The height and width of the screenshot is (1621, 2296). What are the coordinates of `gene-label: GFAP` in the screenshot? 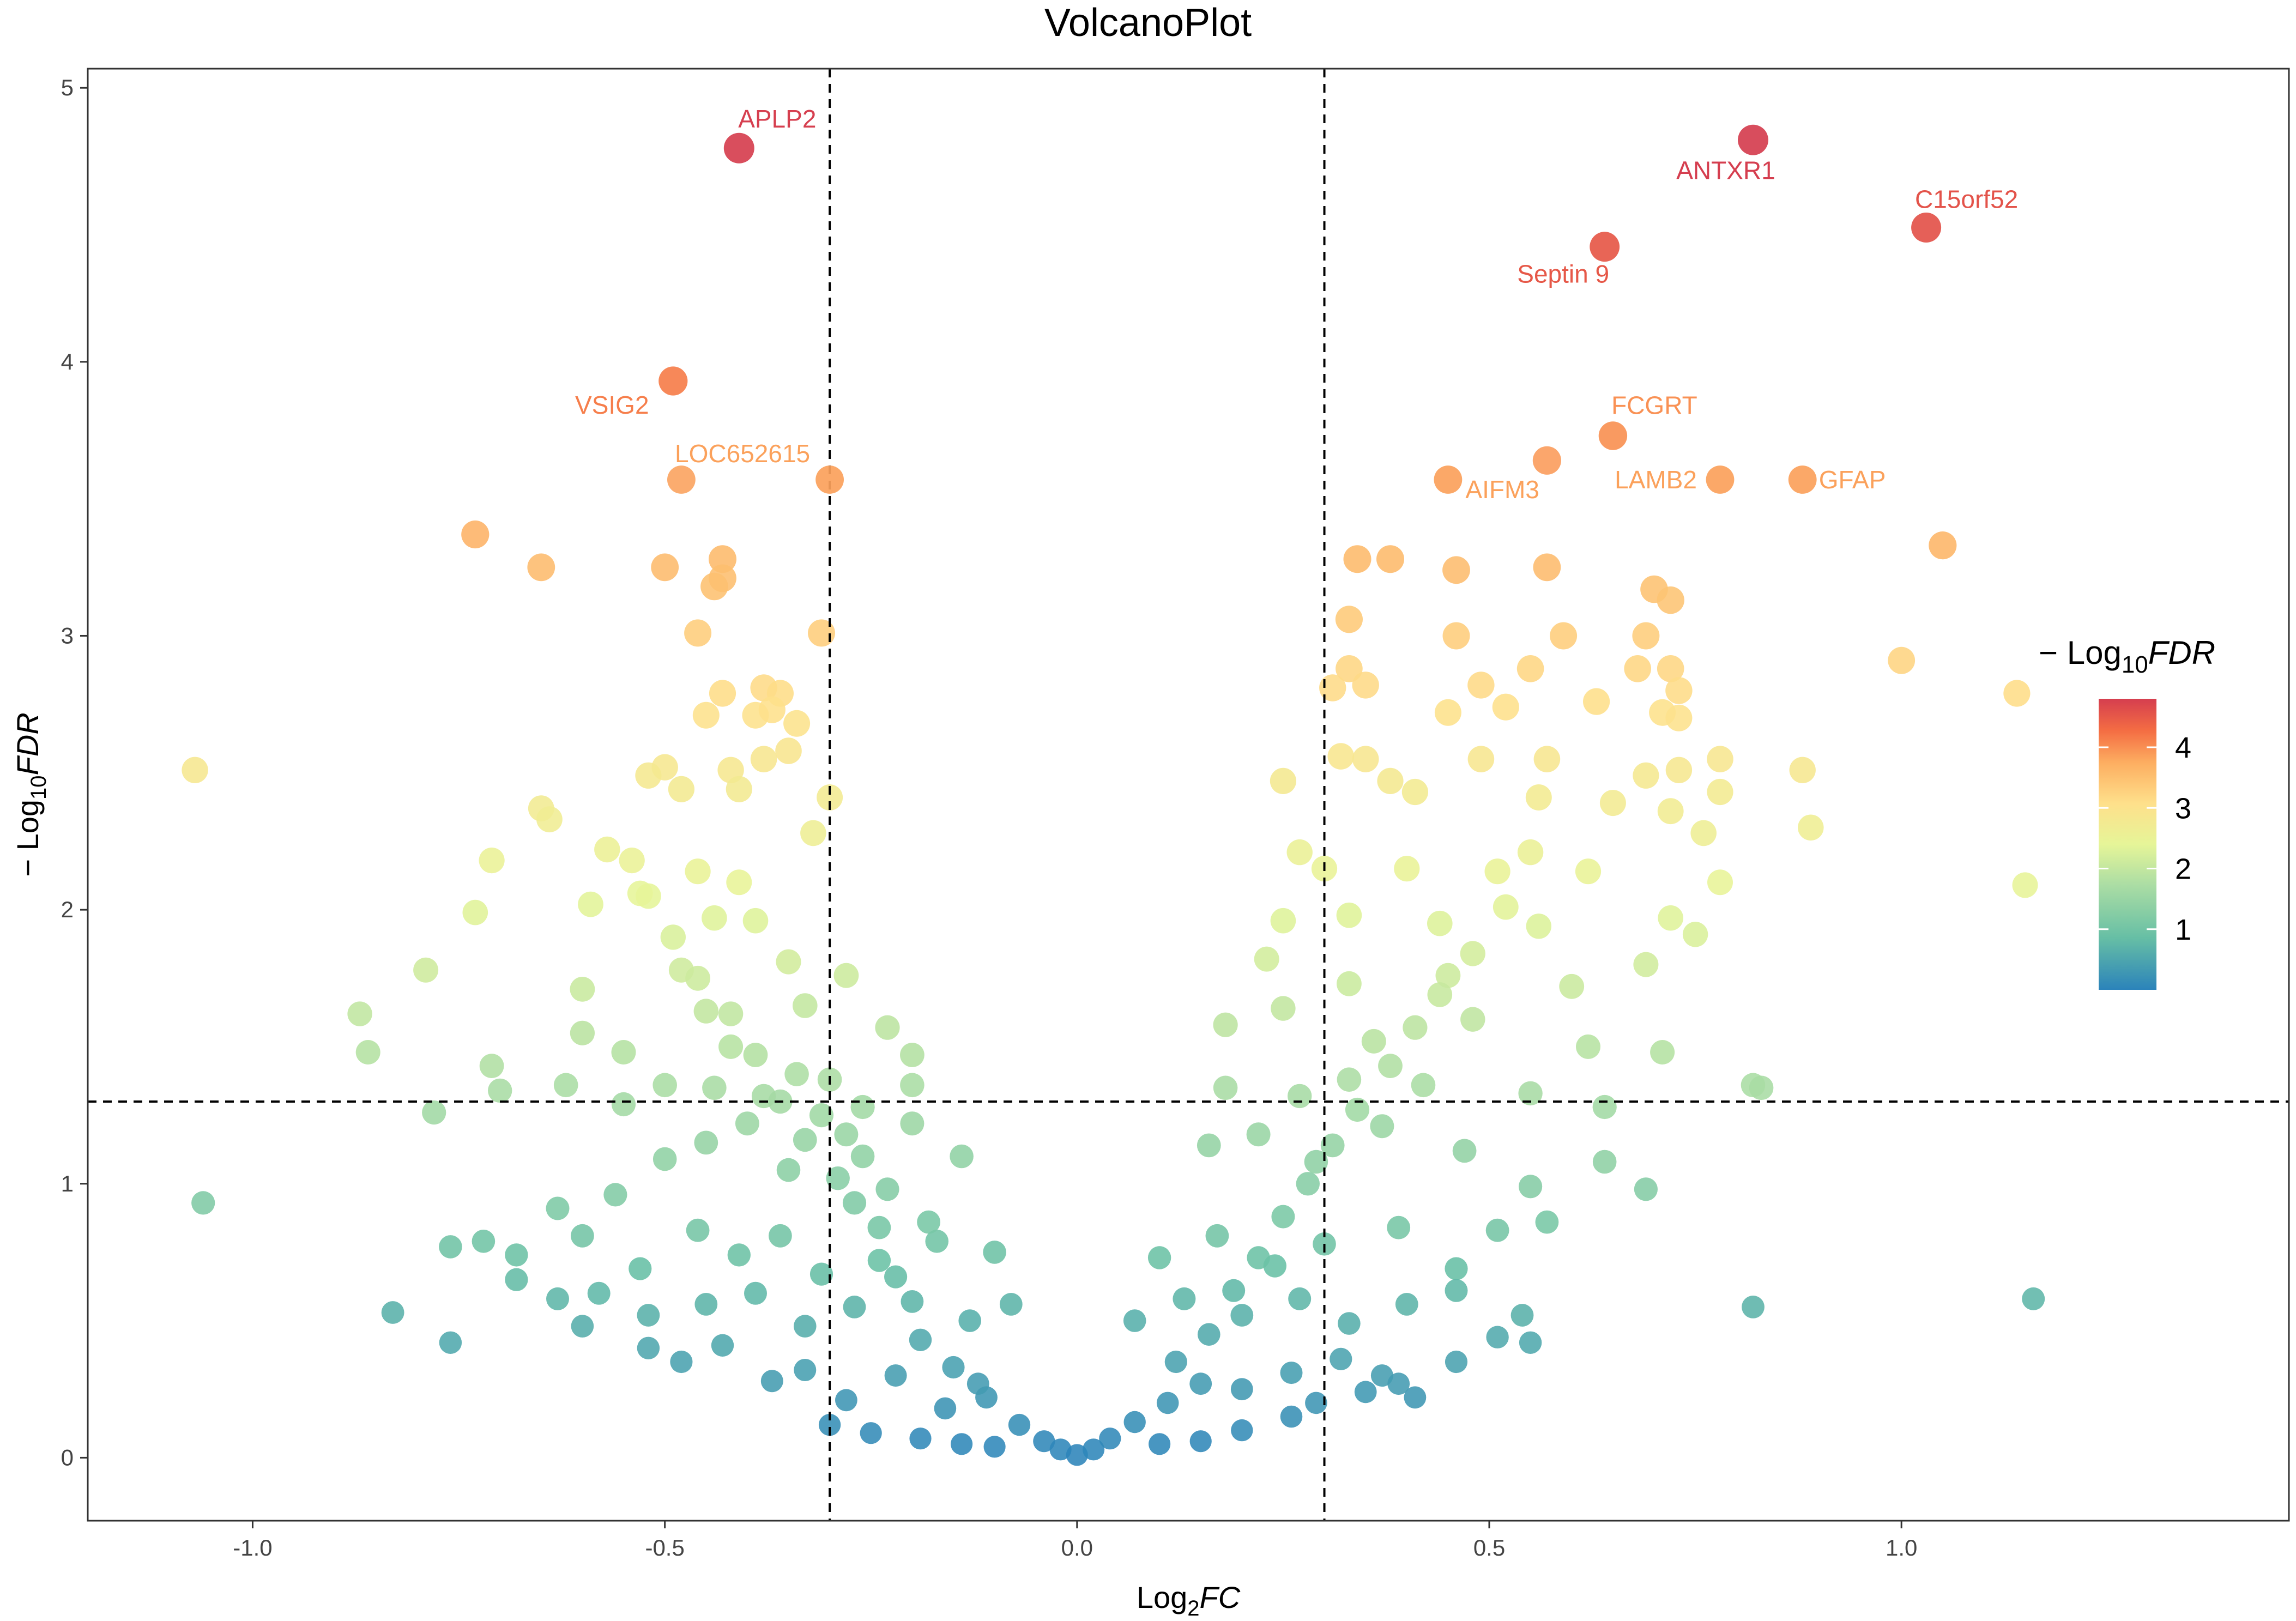 It's located at (1852, 479).